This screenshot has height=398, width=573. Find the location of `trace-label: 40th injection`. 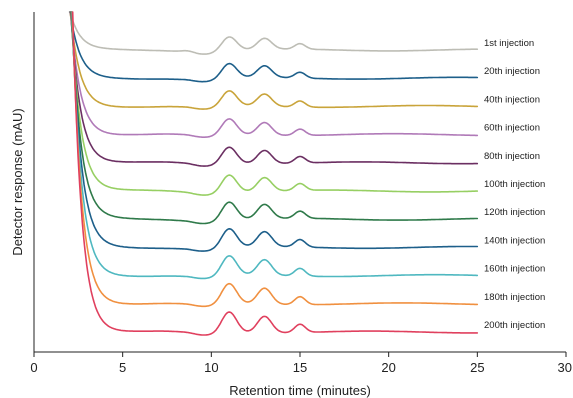

trace-label: 40th injection is located at coordinates (512, 99).